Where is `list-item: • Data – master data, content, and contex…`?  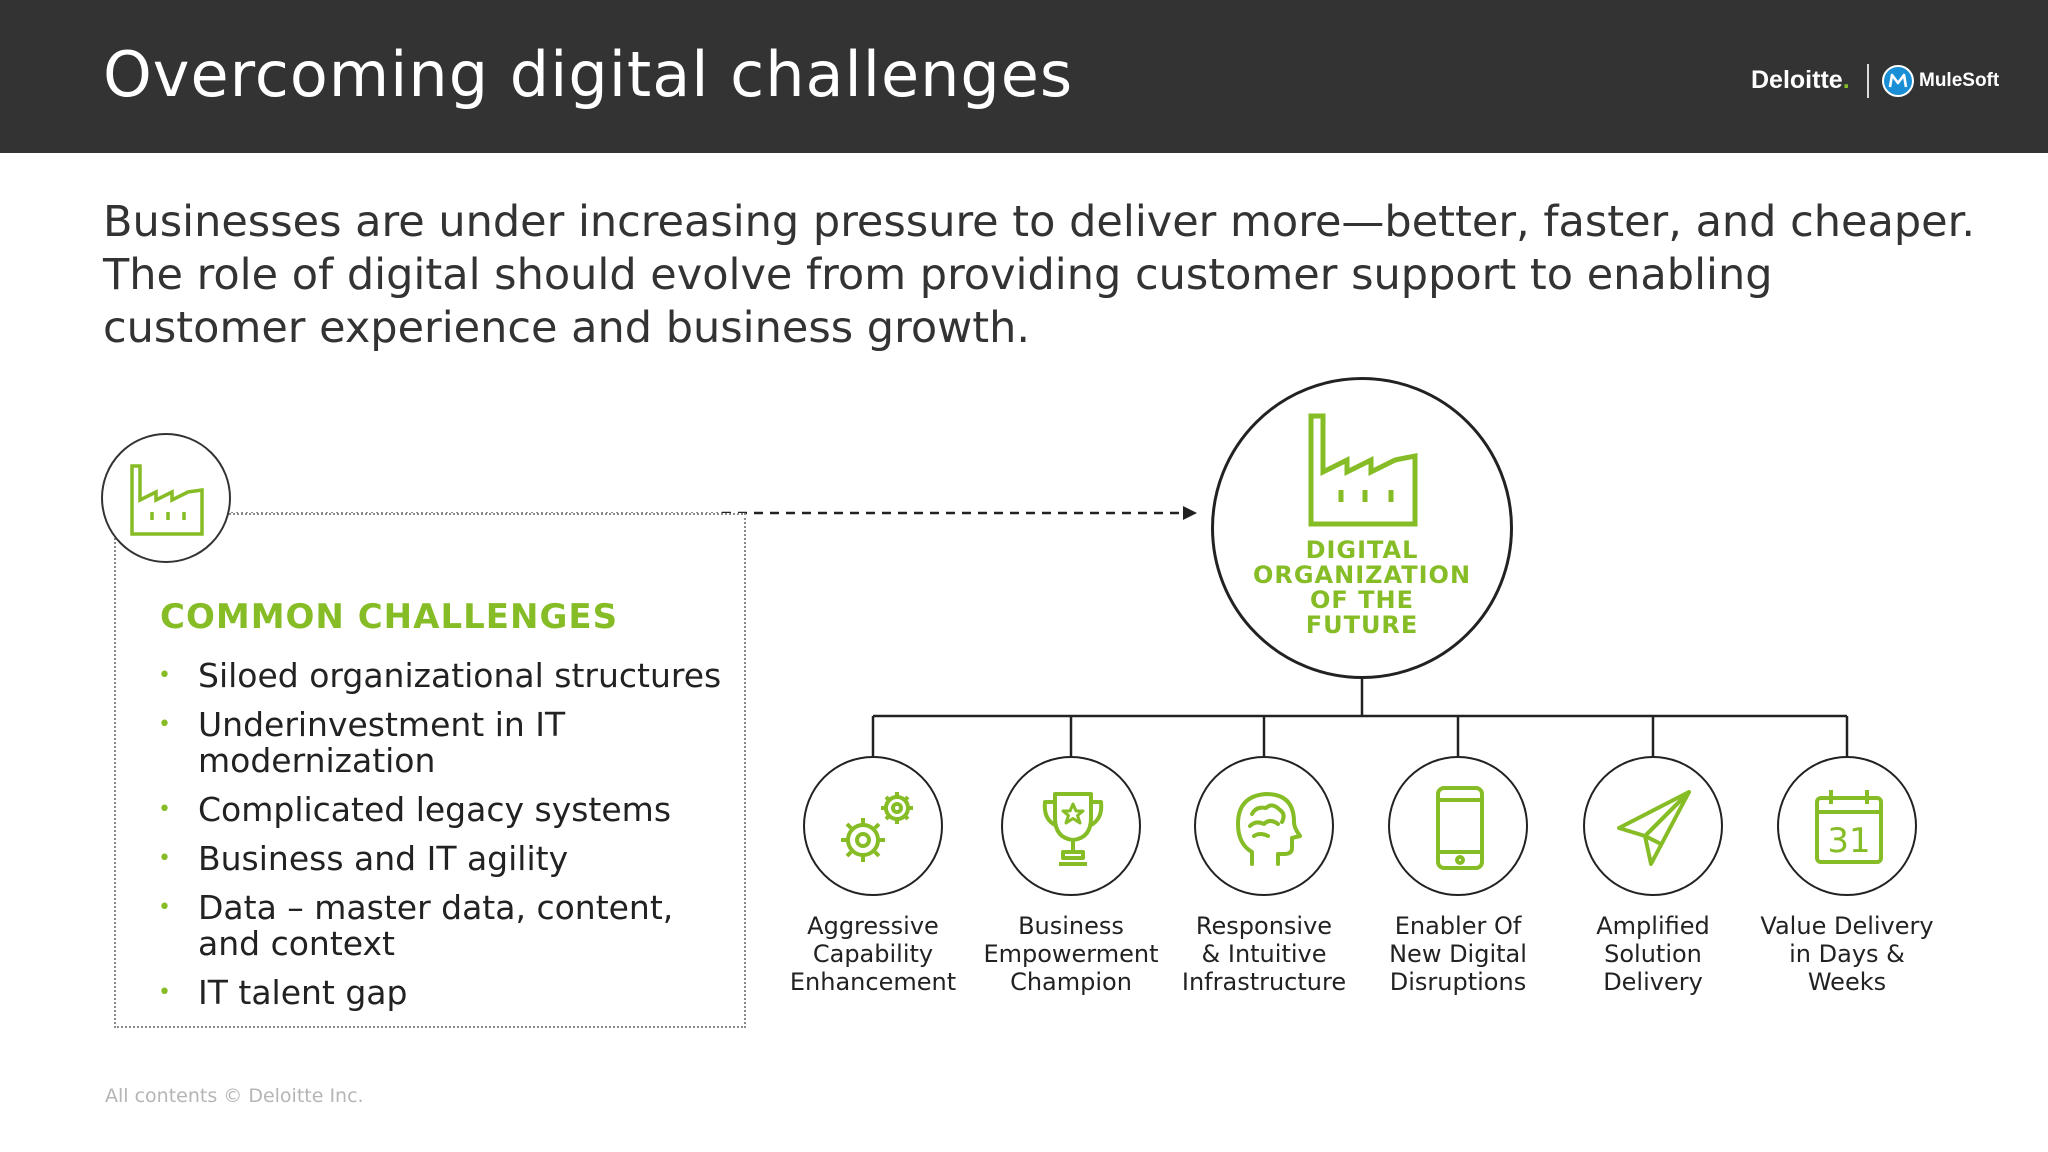
list-item: • Data – master data, content, and contex… is located at coordinates (448, 926).